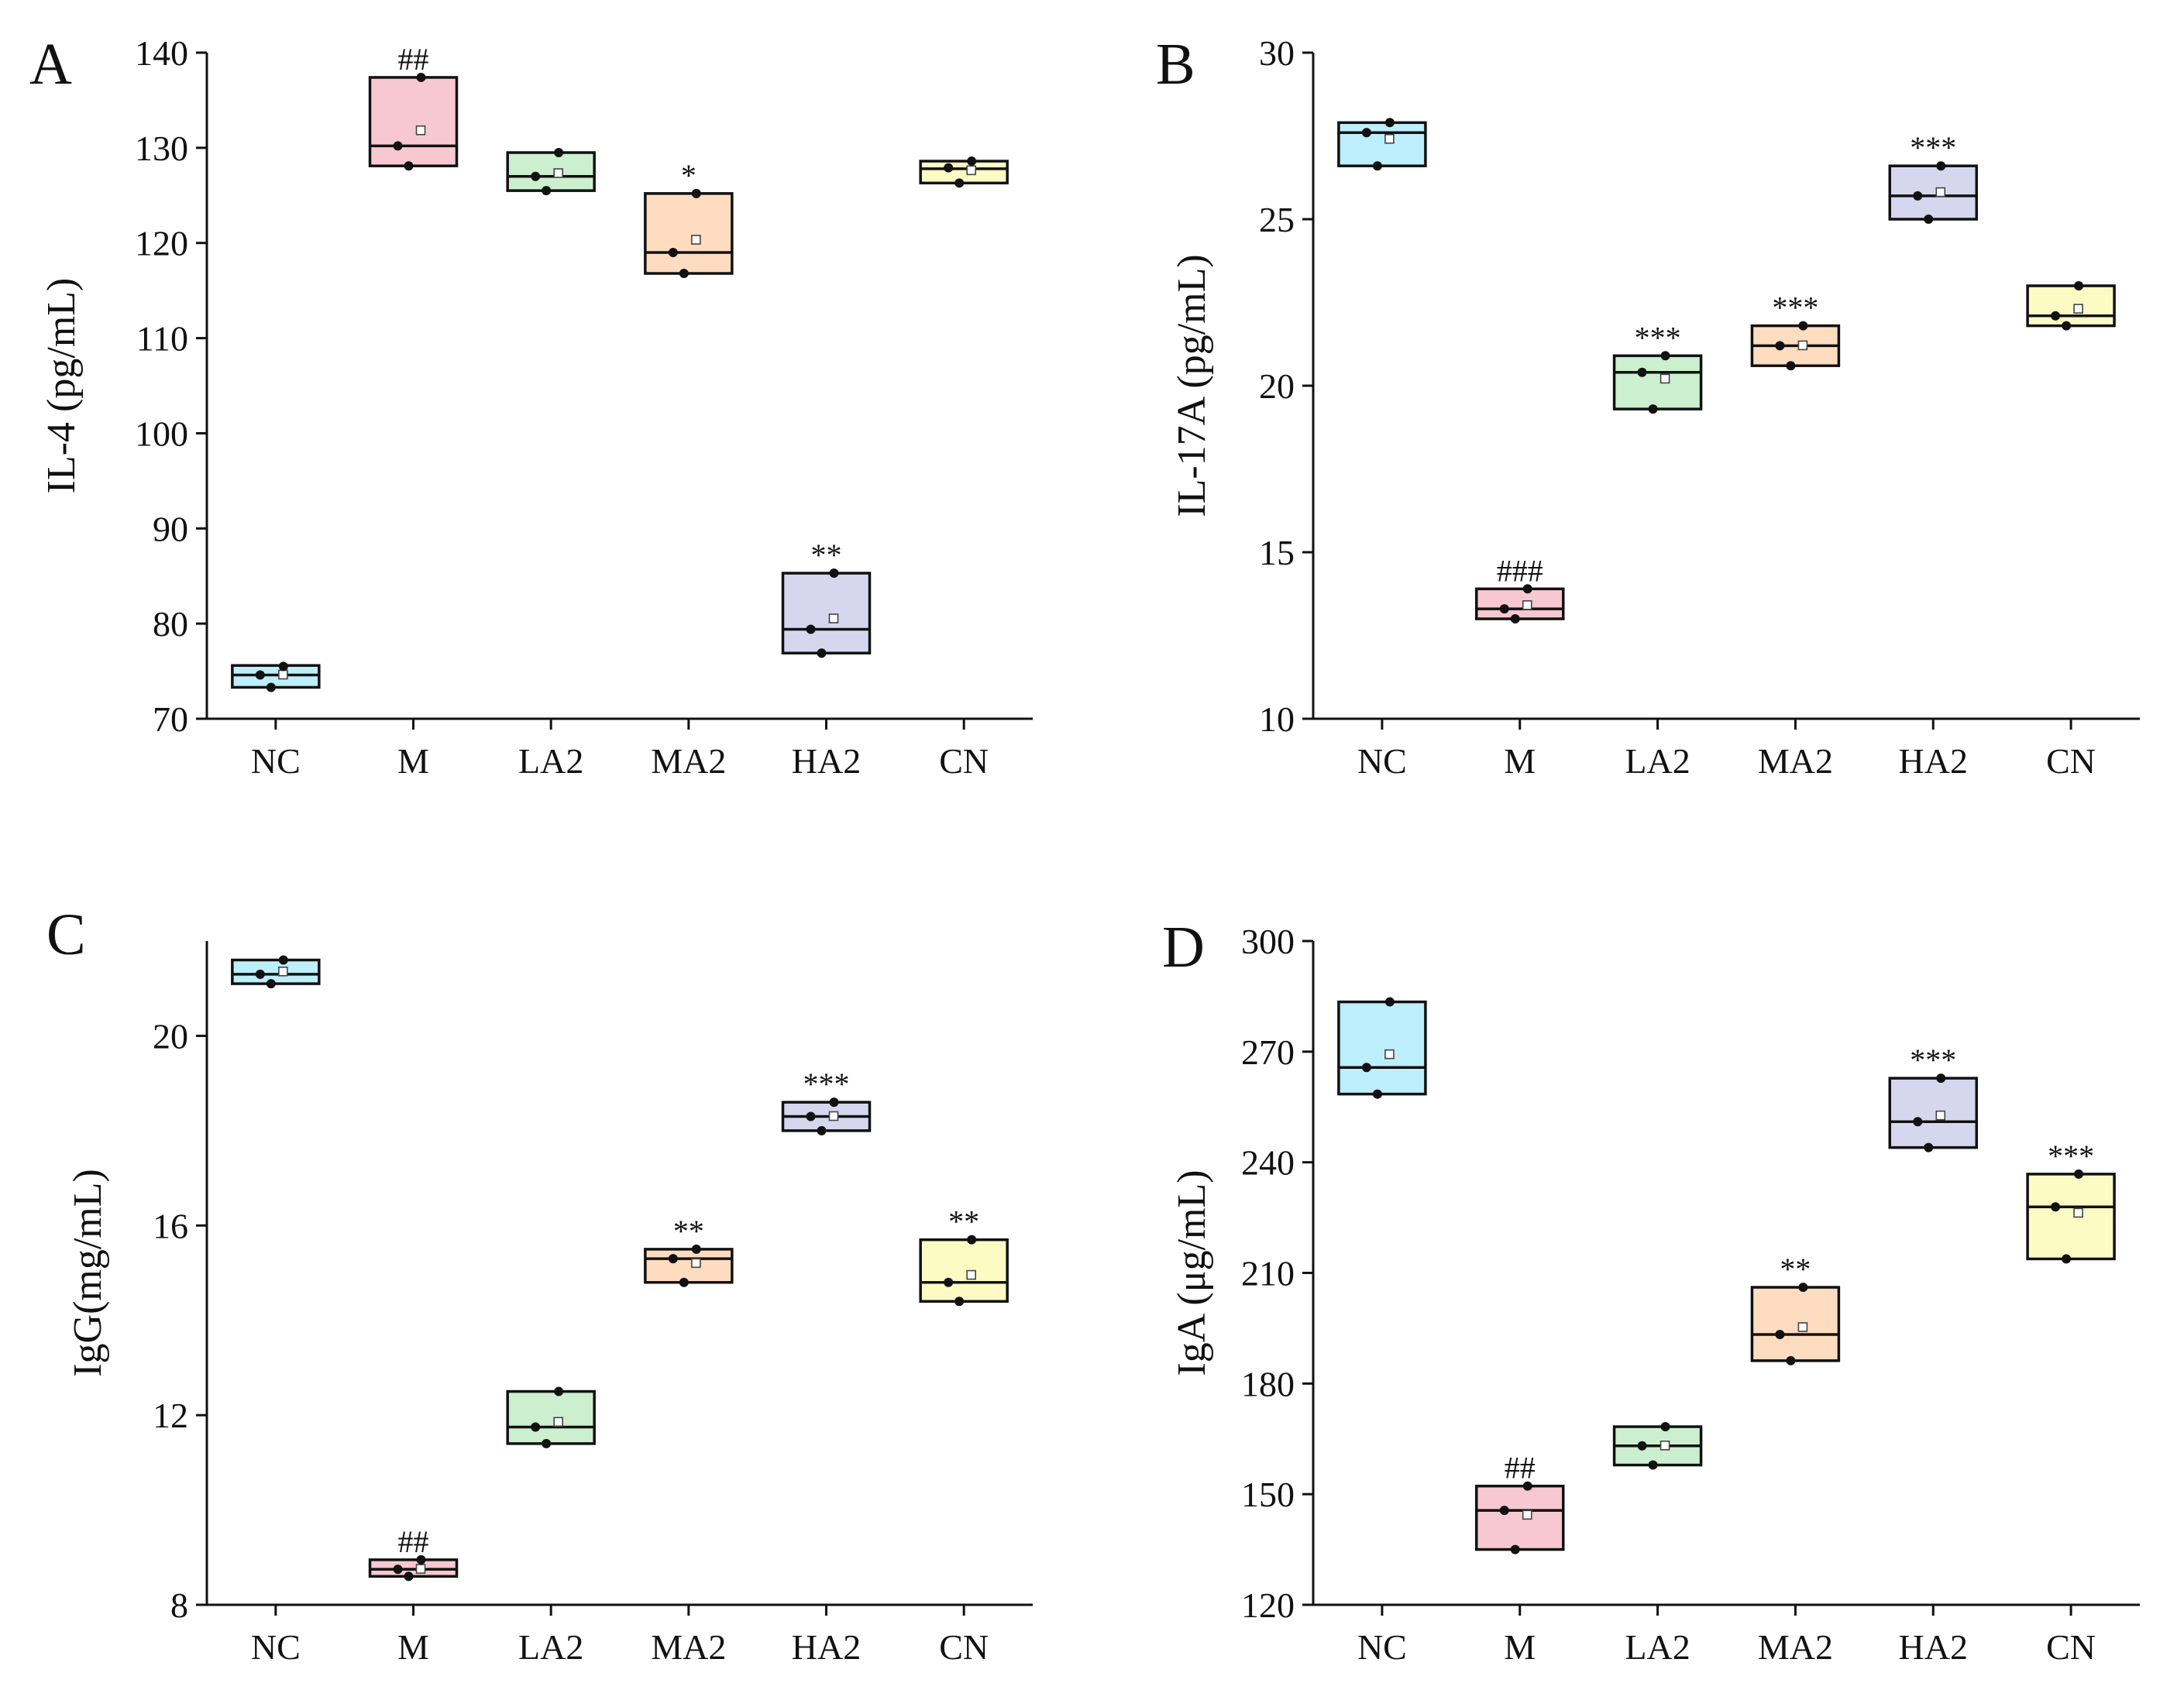 Image resolution: width=2184 pixels, height=1690 pixels. Describe the element at coordinates (1192, 1273) in the screenshot. I see `y-axis-title: IgA (μg/mL)` at that location.